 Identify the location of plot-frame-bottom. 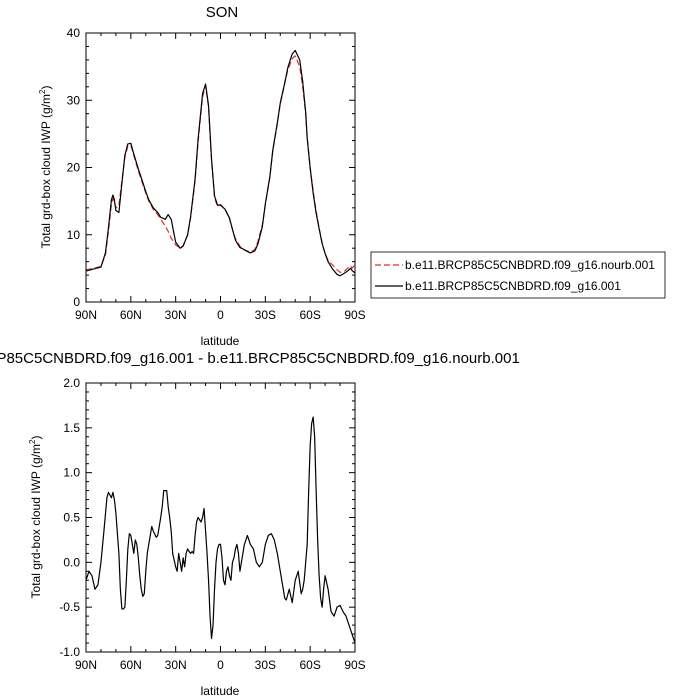
(220, 517).